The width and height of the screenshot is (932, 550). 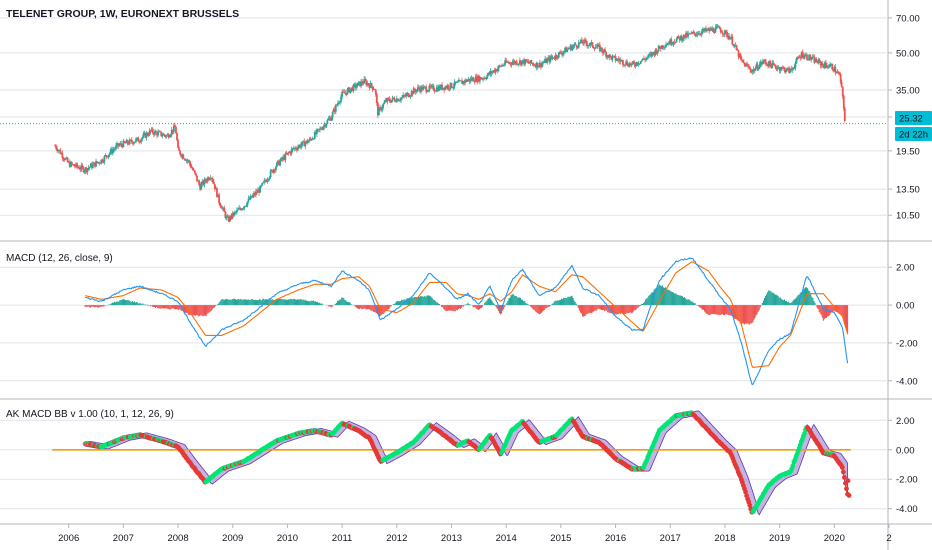 I want to click on time-tick-label: 2020, so click(x=834, y=538).